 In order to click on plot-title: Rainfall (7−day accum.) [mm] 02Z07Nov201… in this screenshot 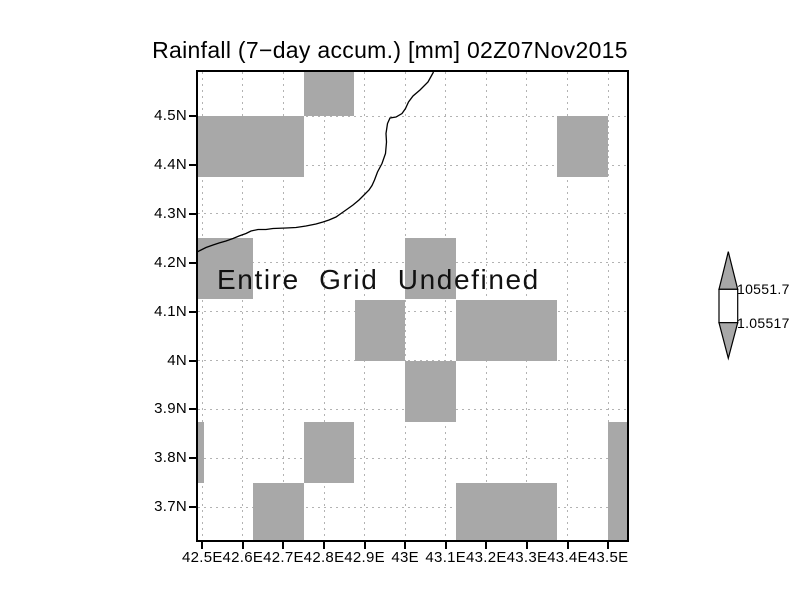, I will do `click(390, 50)`.